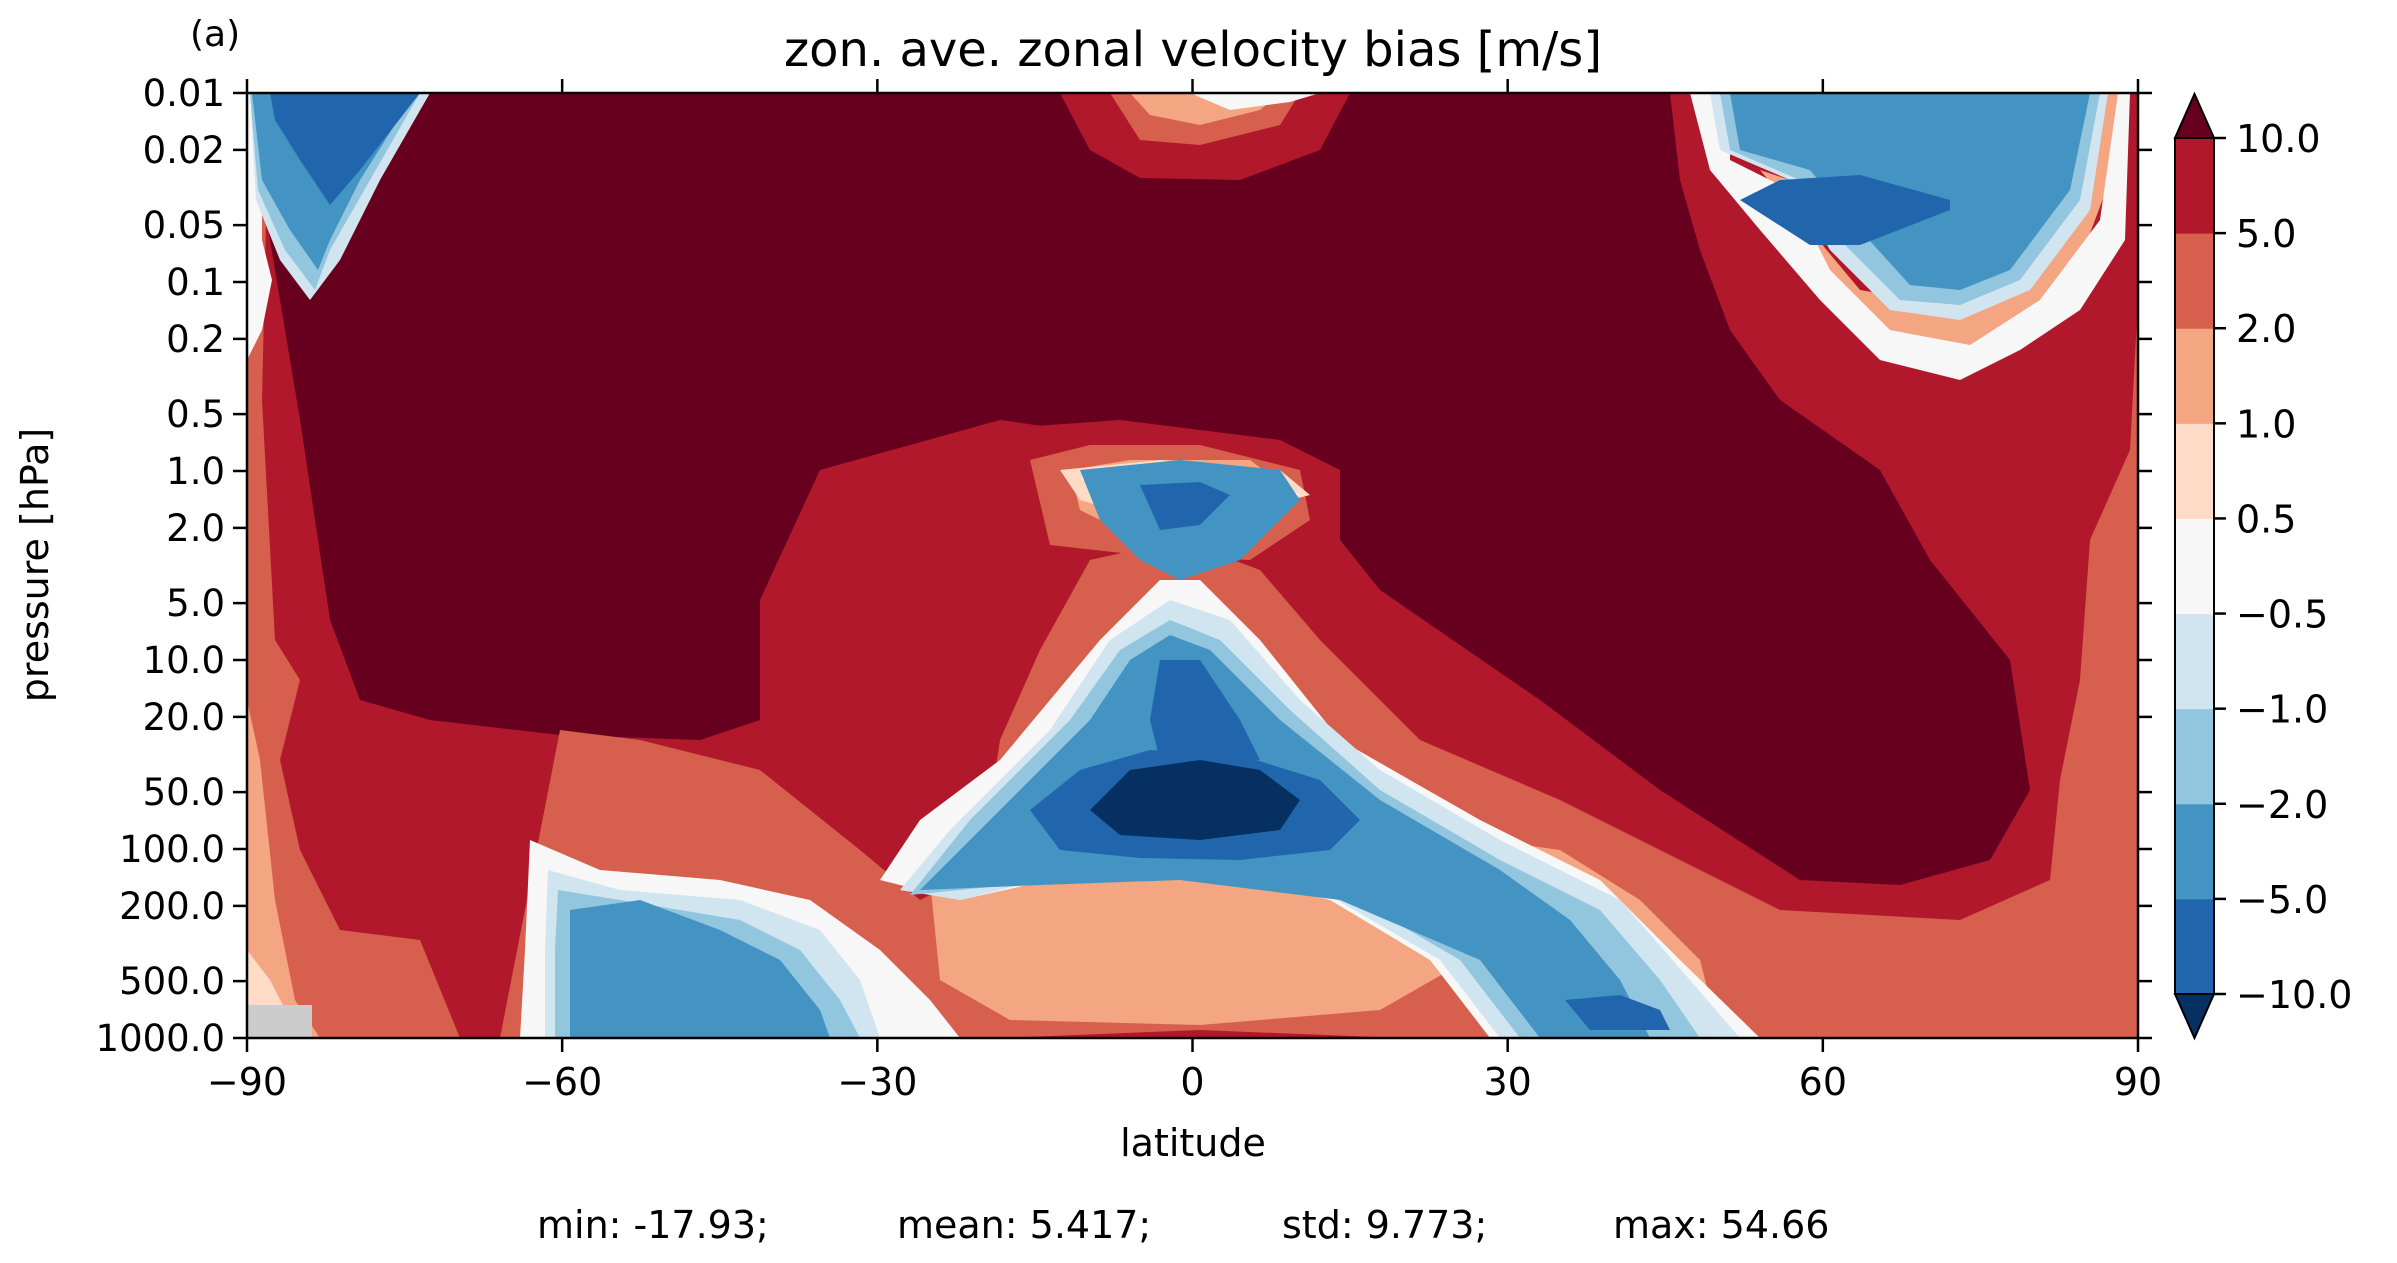  I want to click on y-tick-label: 50.0, so click(184, 792).